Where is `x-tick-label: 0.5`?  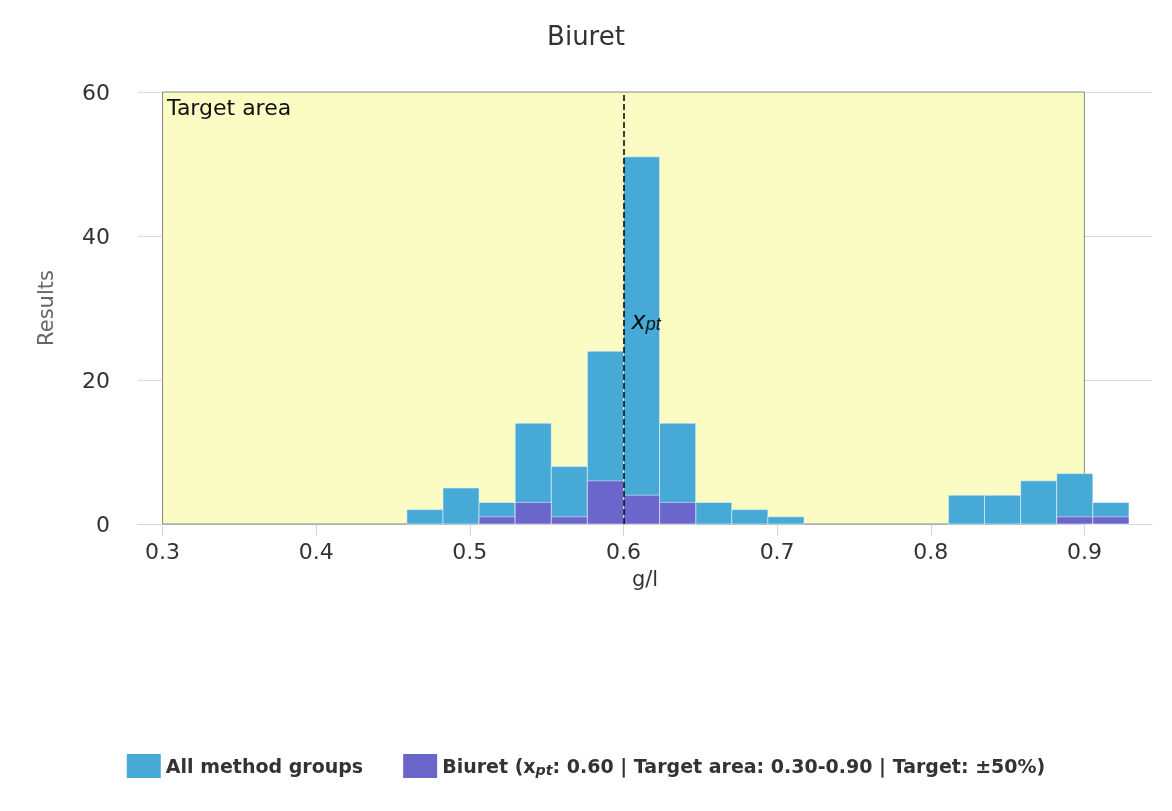
x-tick-label: 0.5 is located at coordinates (470, 551).